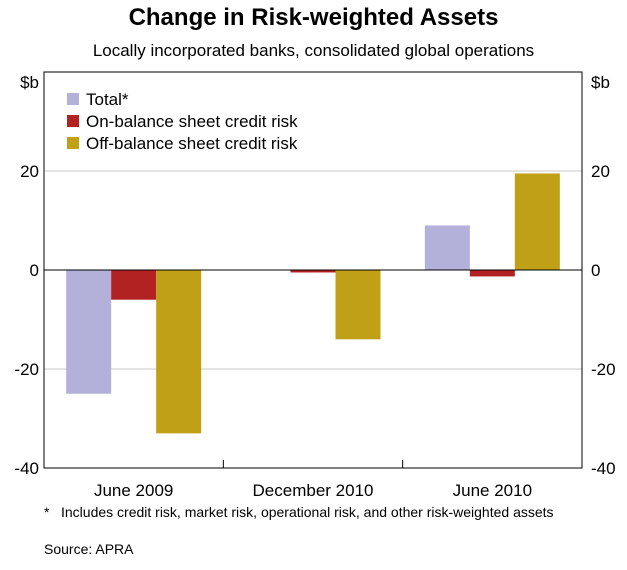 This screenshot has height=570, width=627. Describe the element at coordinates (133, 490) in the screenshot. I see `x-tick-label: June 2009` at that location.